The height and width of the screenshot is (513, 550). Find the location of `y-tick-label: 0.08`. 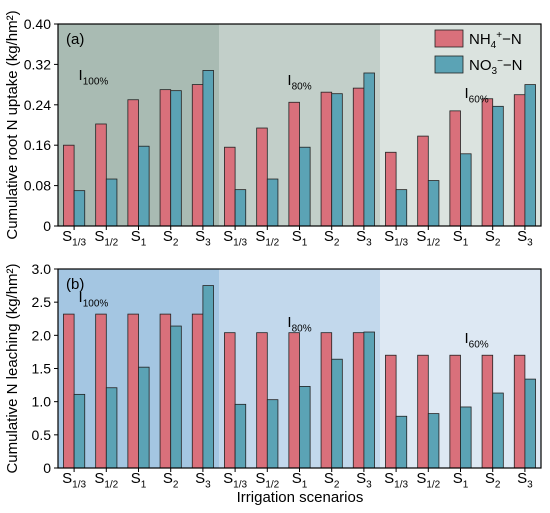

y-tick-label: 0.08 is located at coordinates (37, 186).